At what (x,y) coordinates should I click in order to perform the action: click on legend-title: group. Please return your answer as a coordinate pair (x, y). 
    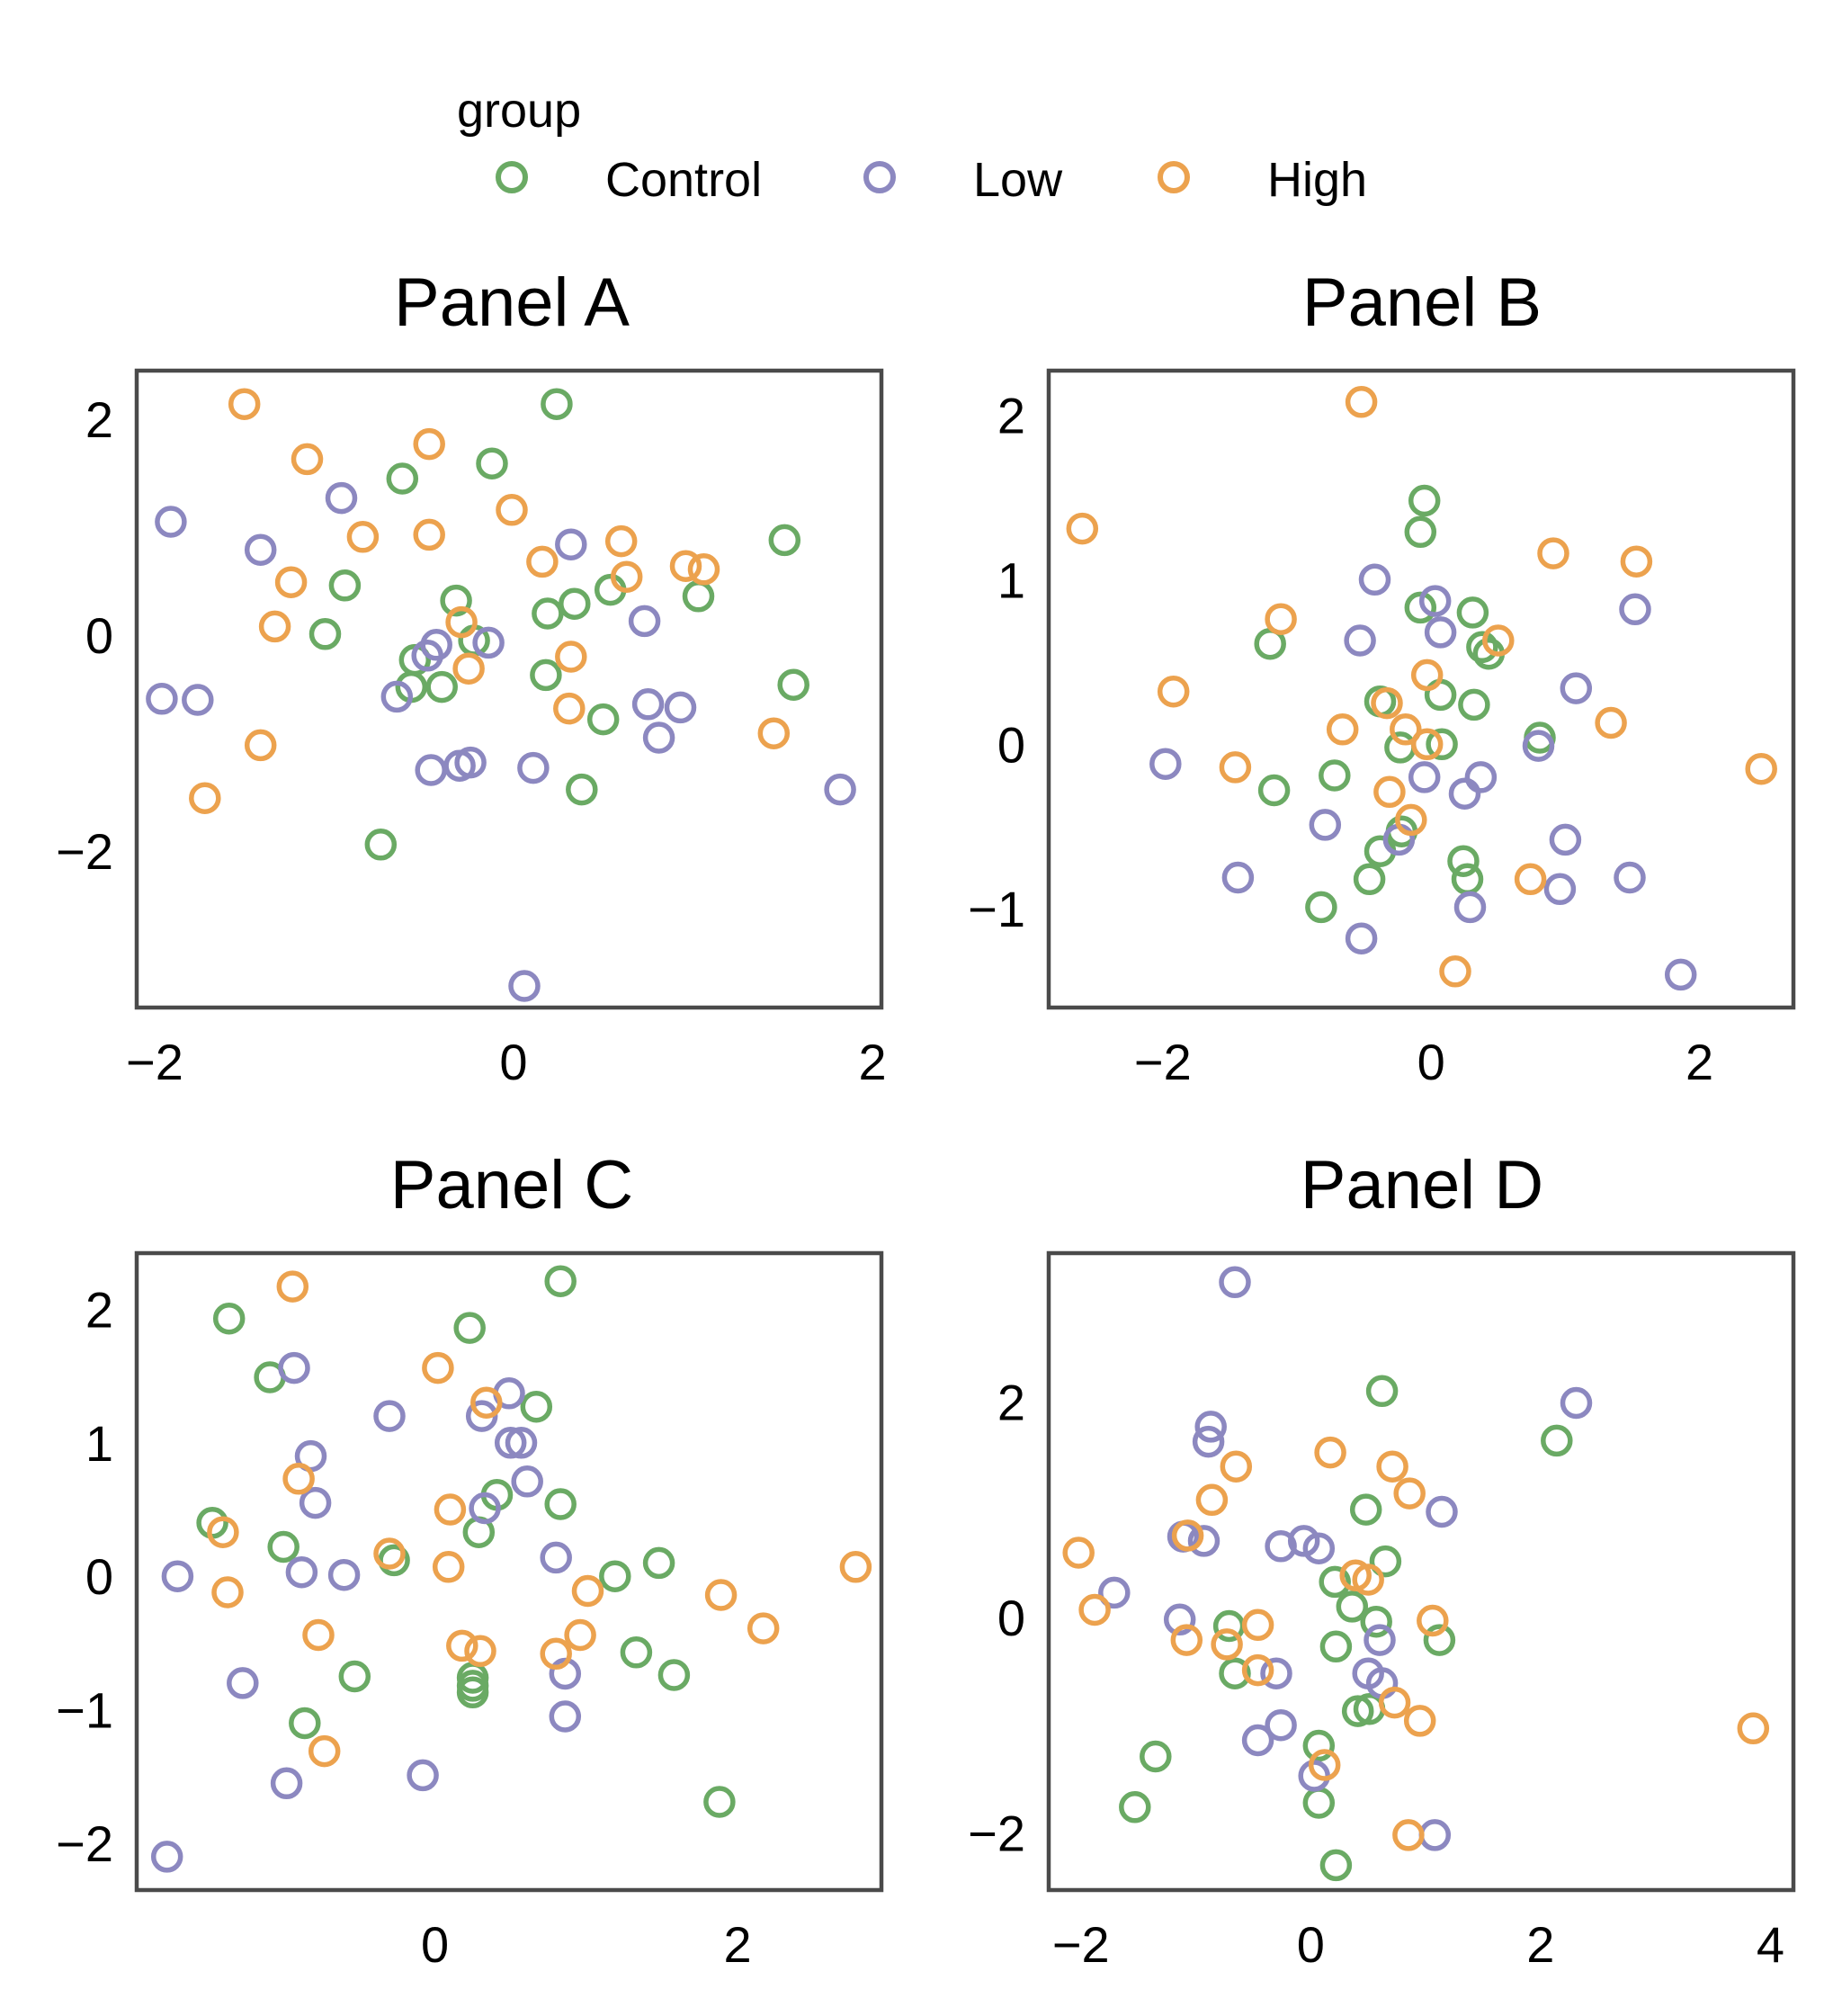
    Looking at the image, I should click on (519, 111).